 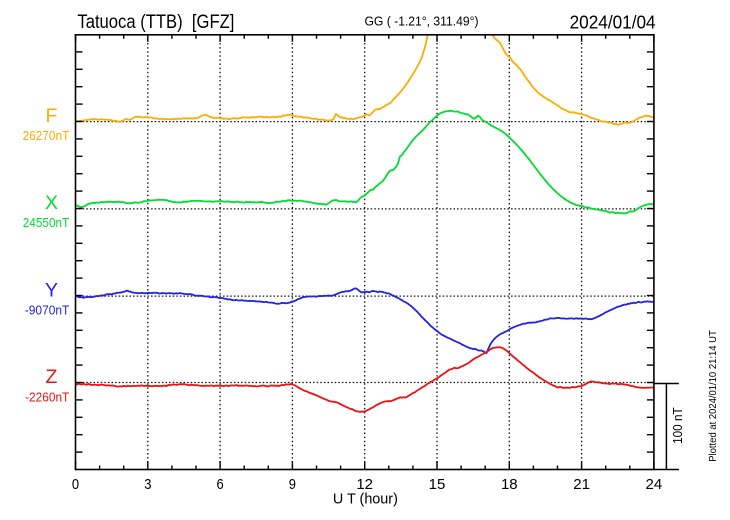 What do you see at coordinates (51, 203) in the screenshot?
I see `svg-text: X` at bounding box center [51, 203].